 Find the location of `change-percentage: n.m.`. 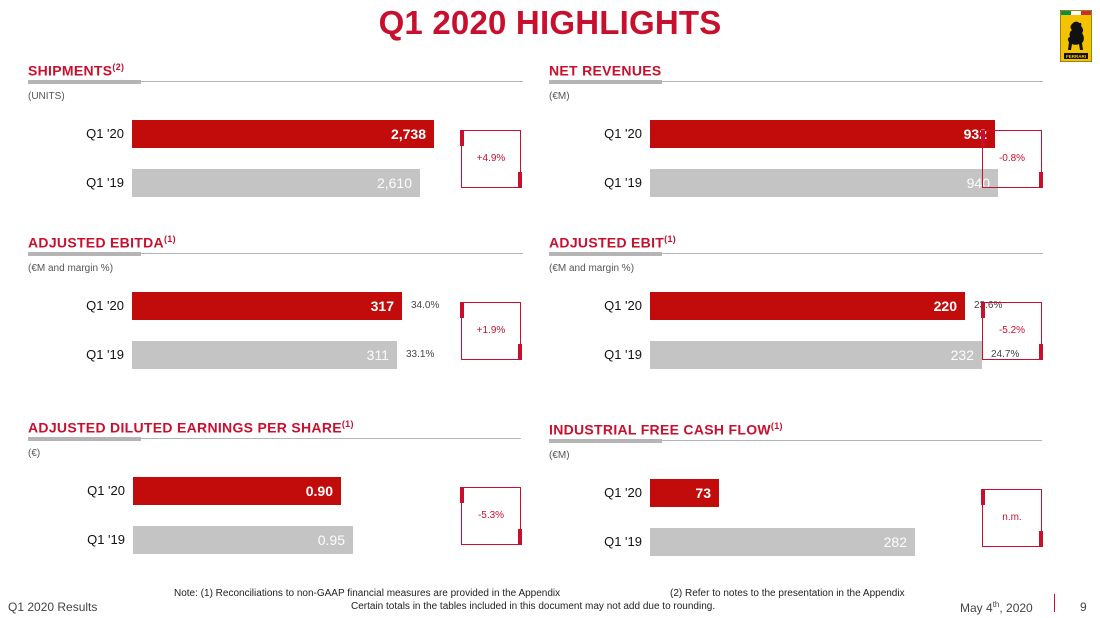

change-percentage: n.m. is located at coordinates (1012, 517).